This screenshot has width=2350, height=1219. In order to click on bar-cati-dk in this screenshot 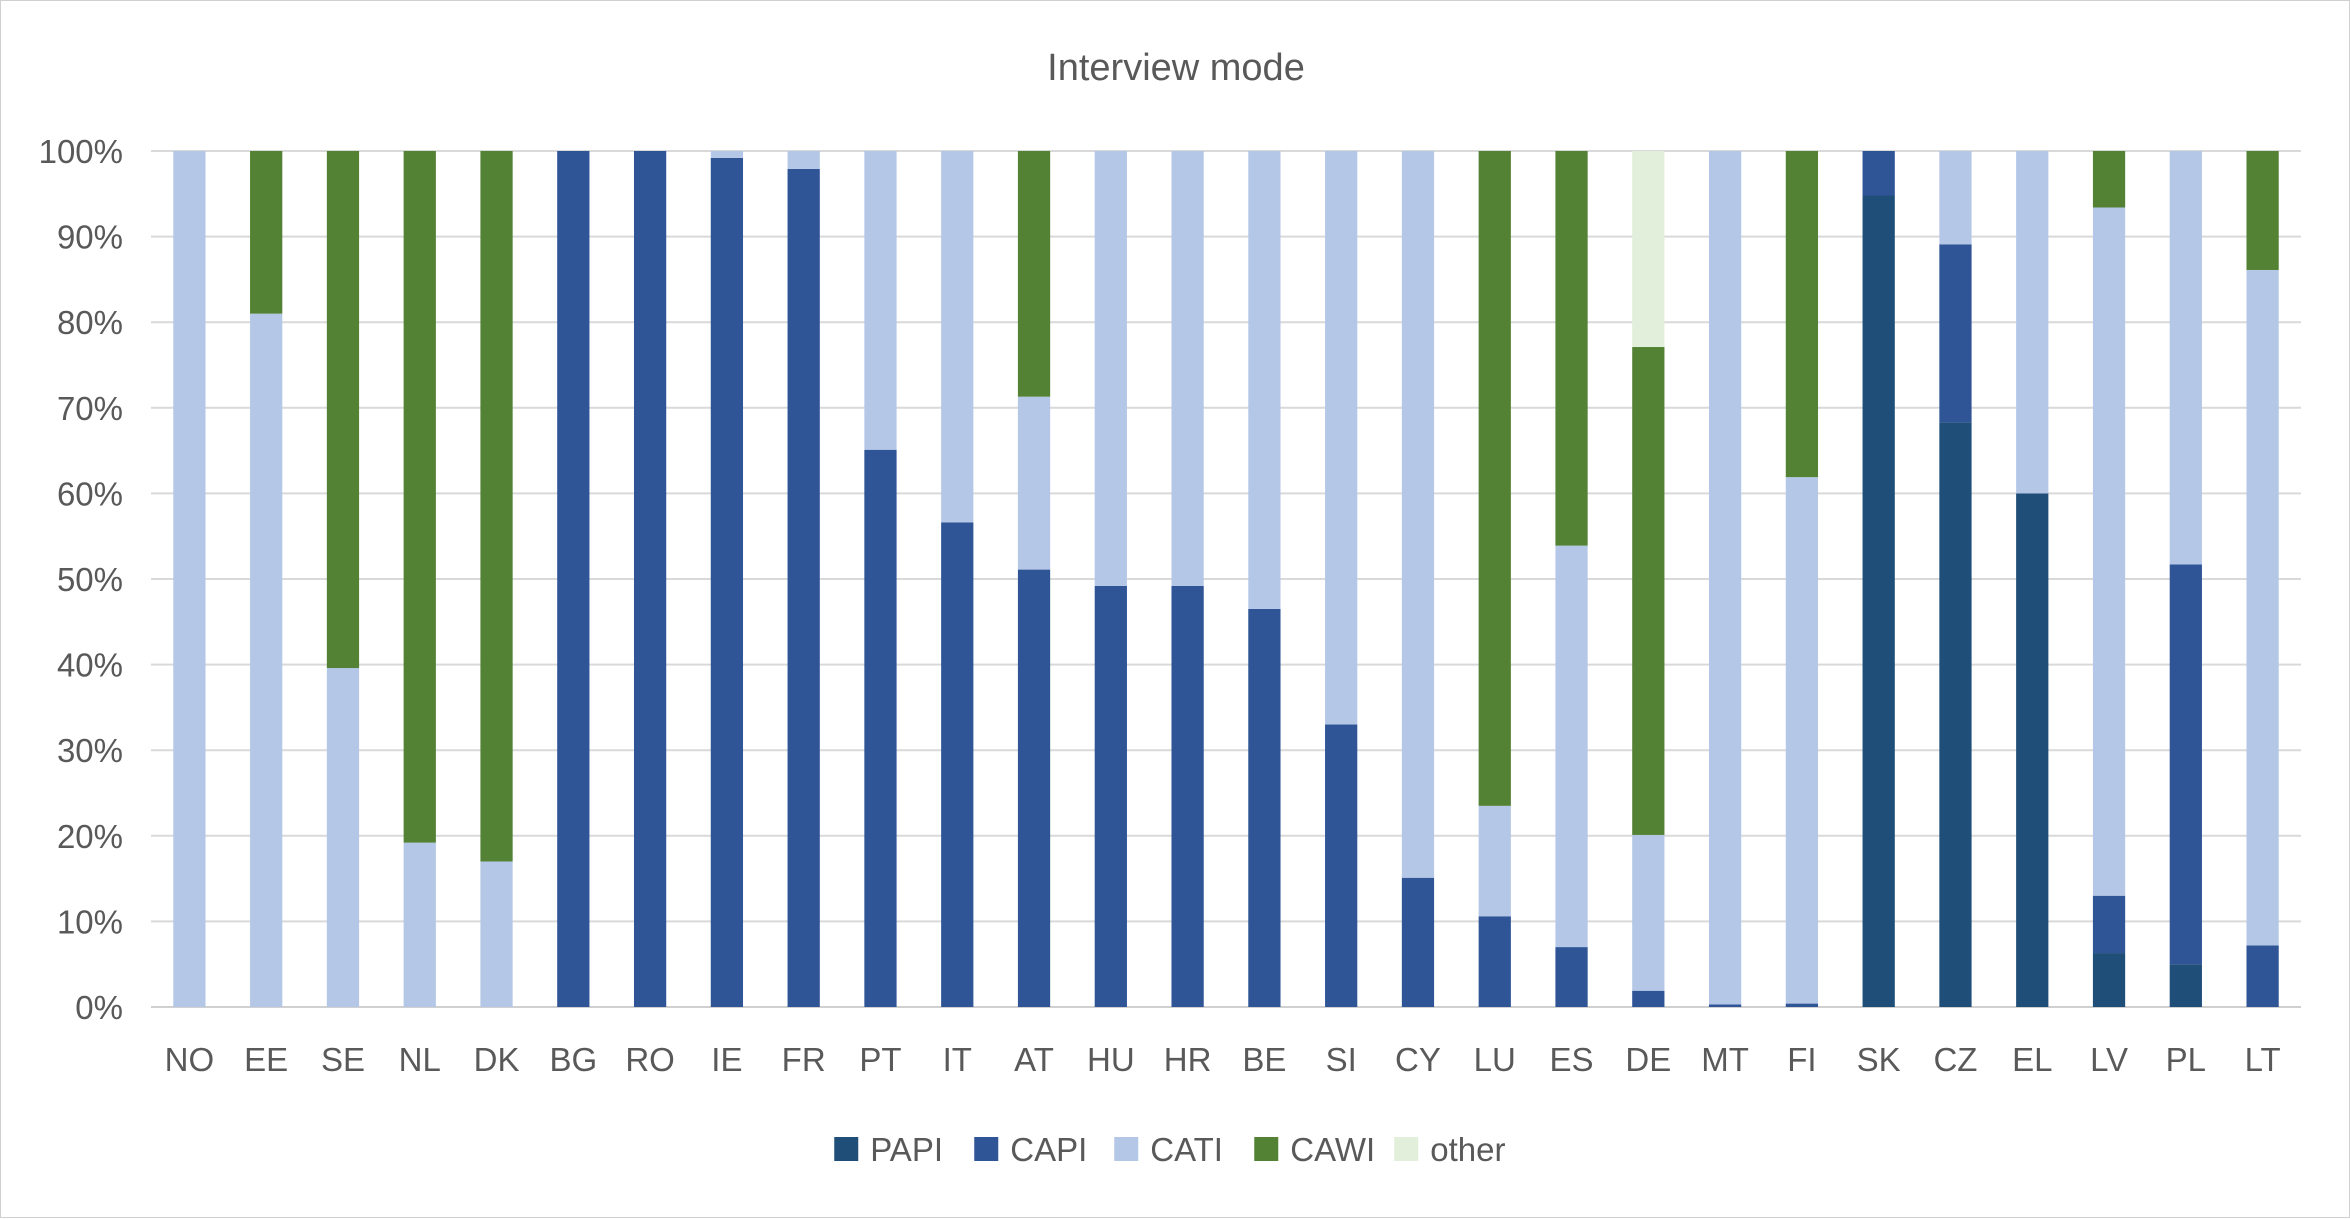, I will do `click(496, 934)`.